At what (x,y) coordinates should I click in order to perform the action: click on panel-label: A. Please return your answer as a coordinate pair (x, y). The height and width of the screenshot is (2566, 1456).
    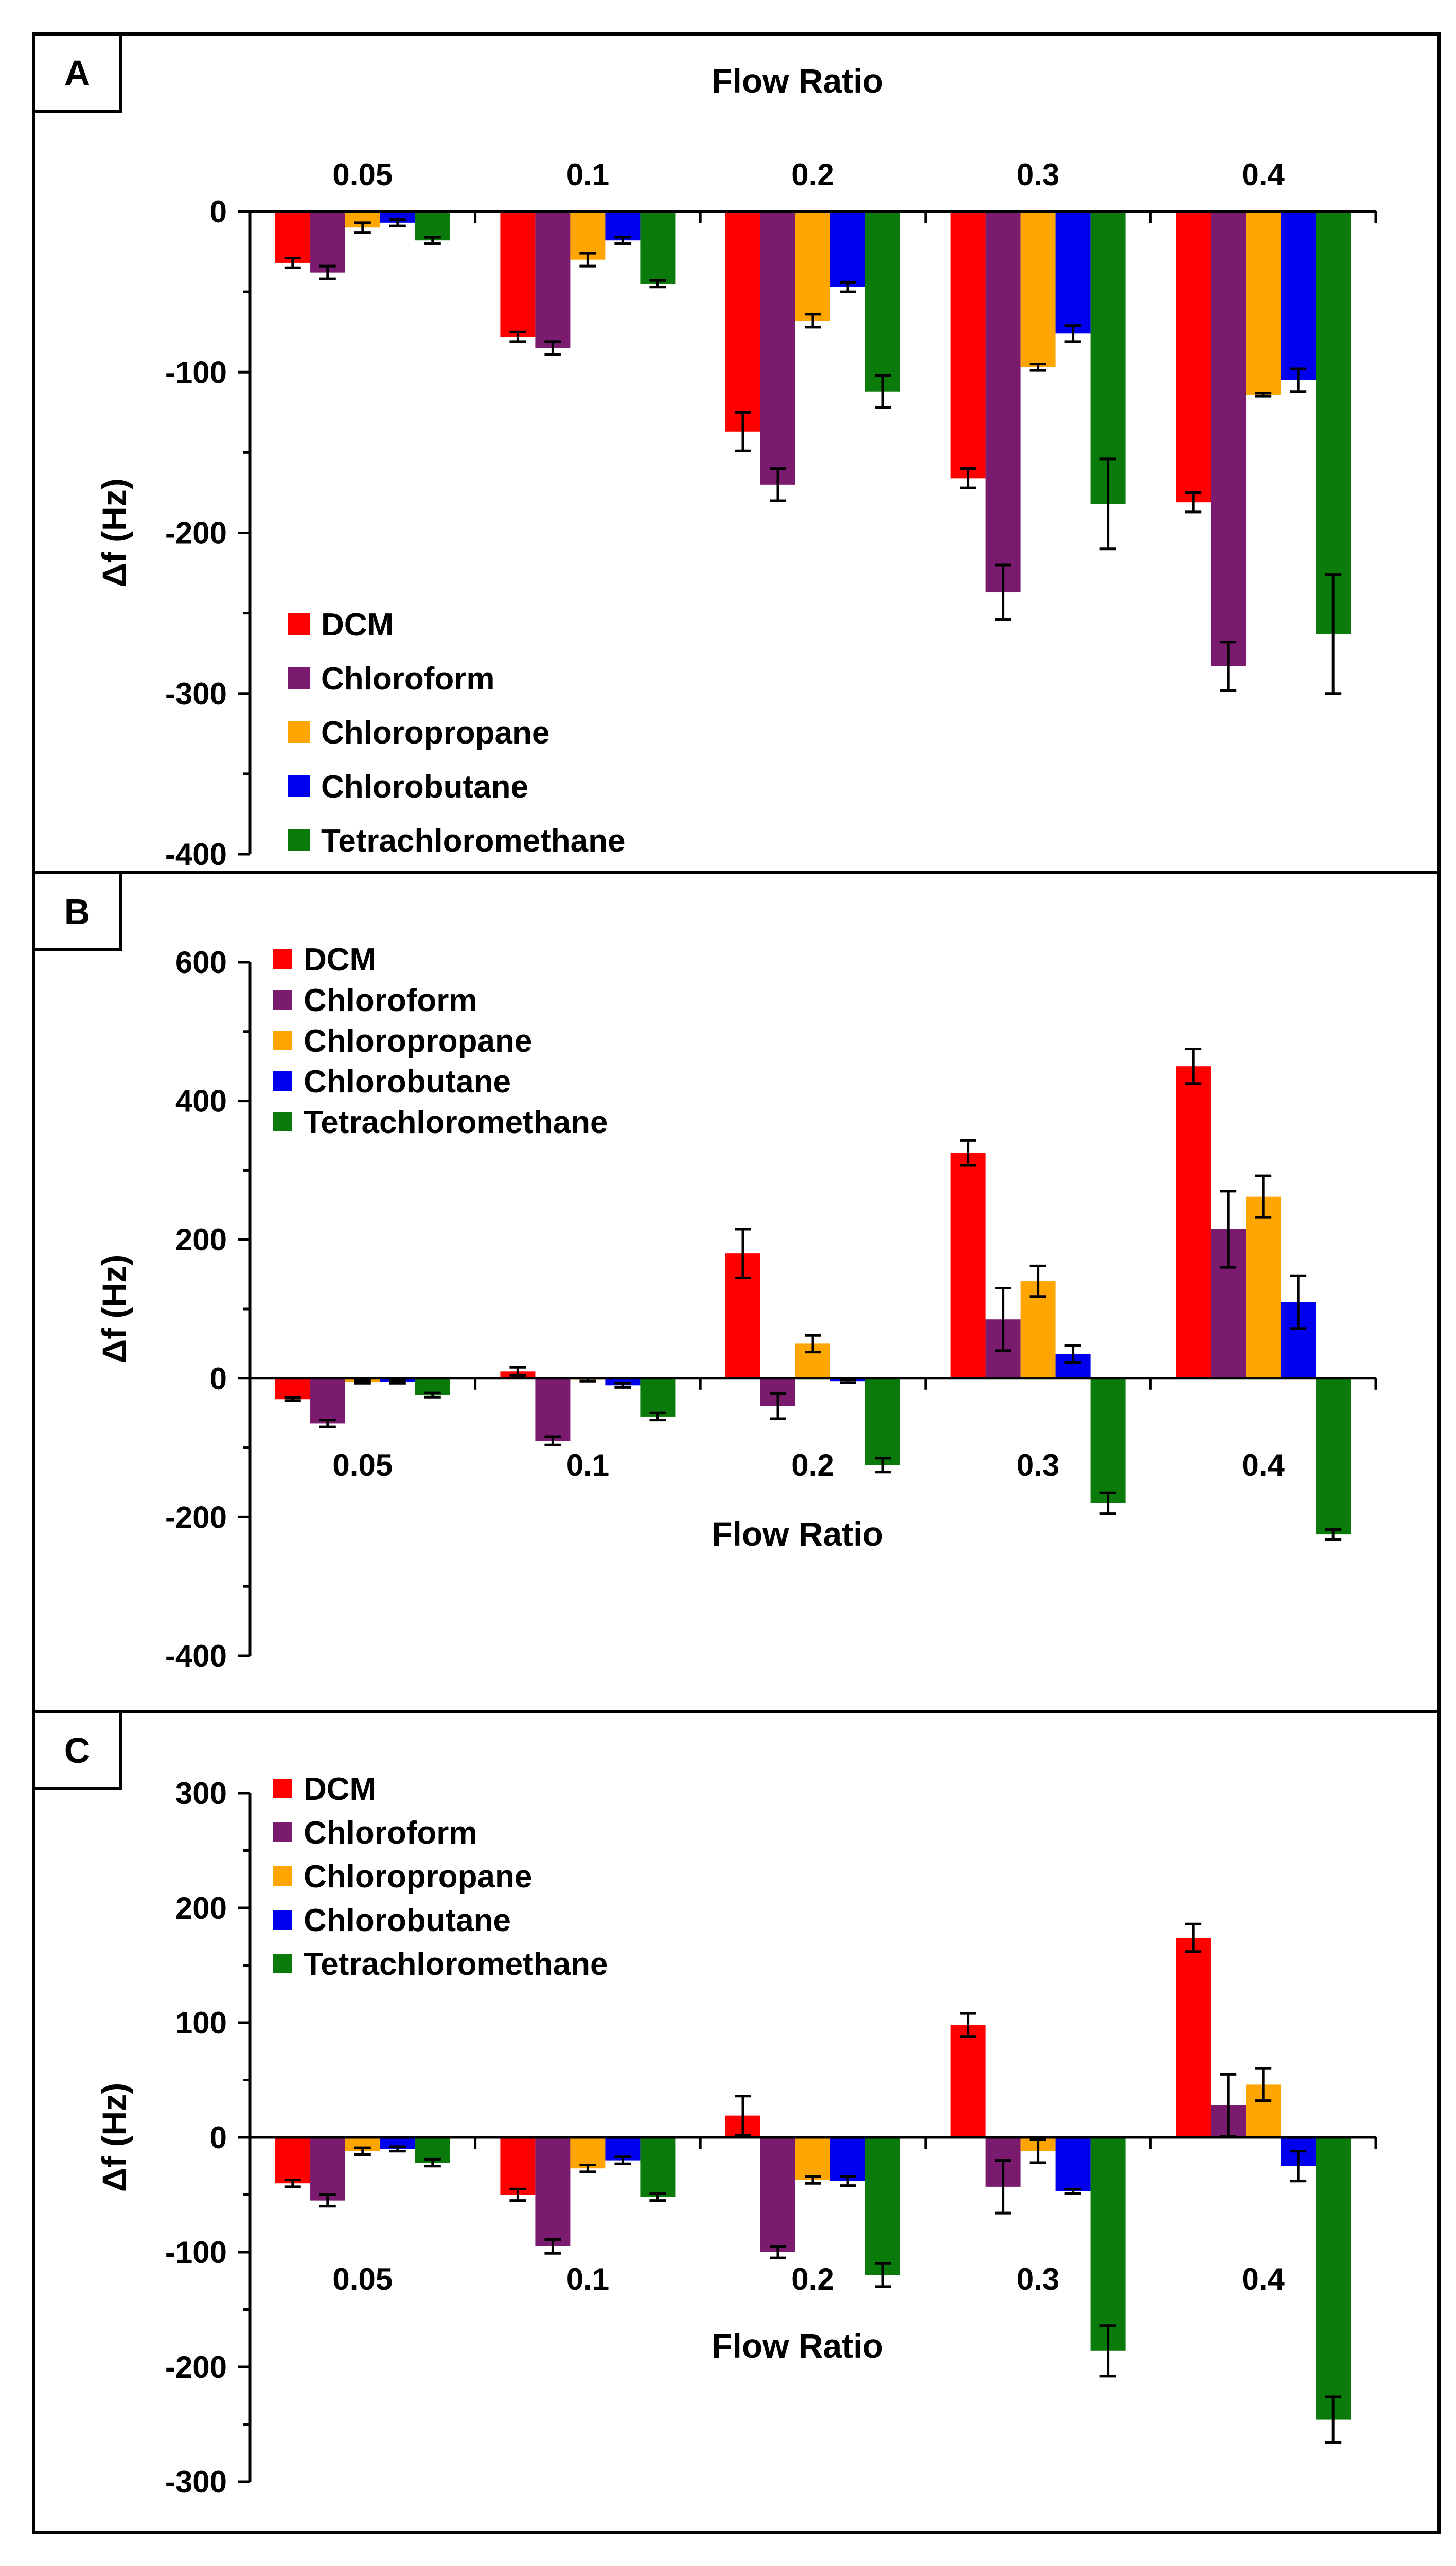
    Looking at the image, I should click on (77, 73).